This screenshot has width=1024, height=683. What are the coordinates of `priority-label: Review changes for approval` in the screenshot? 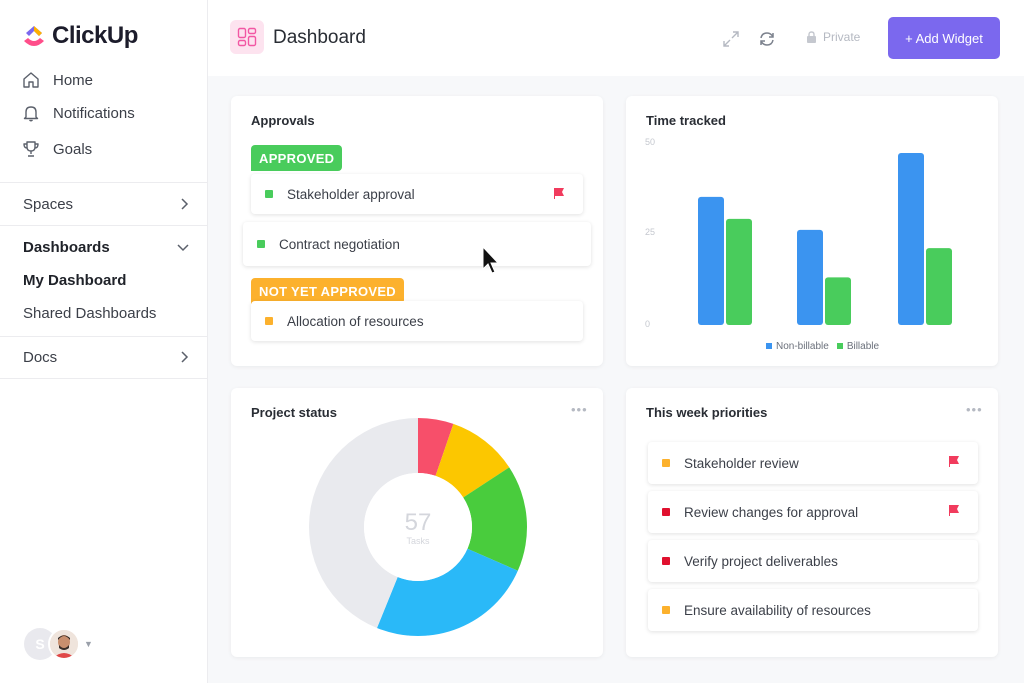 It's located at (771, 512).